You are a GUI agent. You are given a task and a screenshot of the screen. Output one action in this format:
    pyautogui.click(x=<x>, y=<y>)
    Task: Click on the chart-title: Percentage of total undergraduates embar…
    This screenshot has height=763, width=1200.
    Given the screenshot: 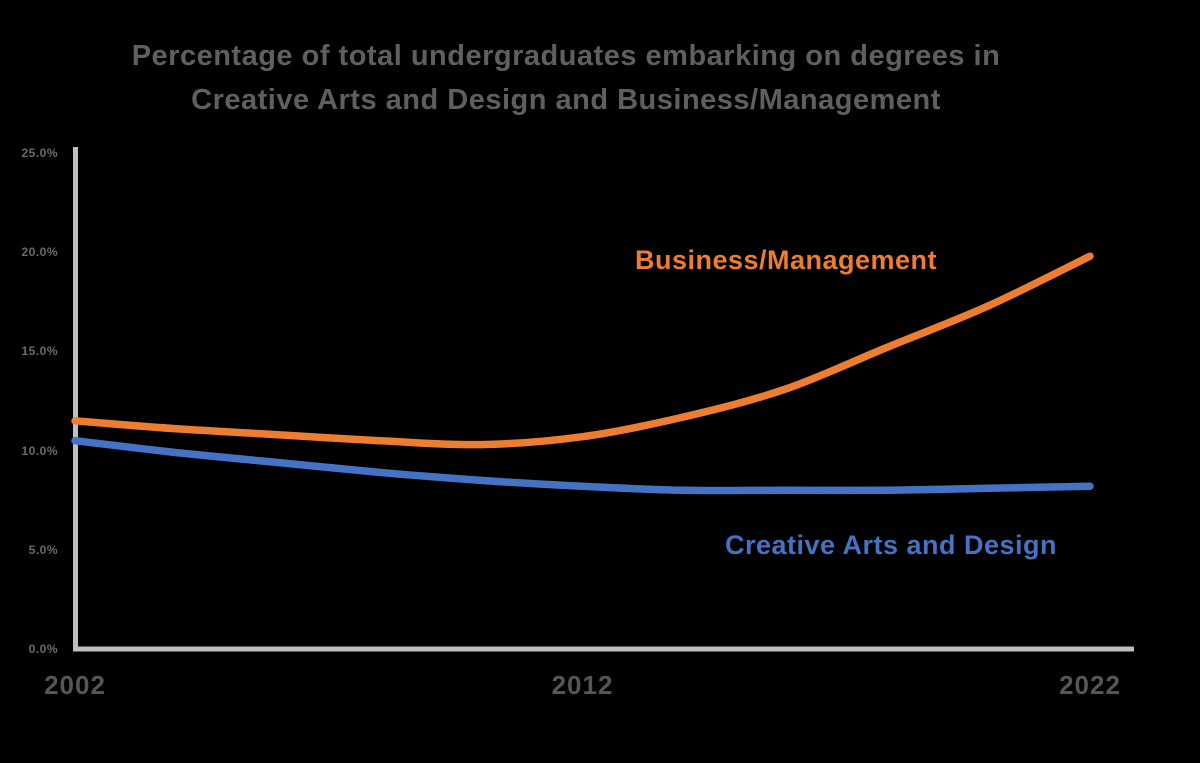 What is the action you would take?
    pyautogui.click(x=566, y=78)
    